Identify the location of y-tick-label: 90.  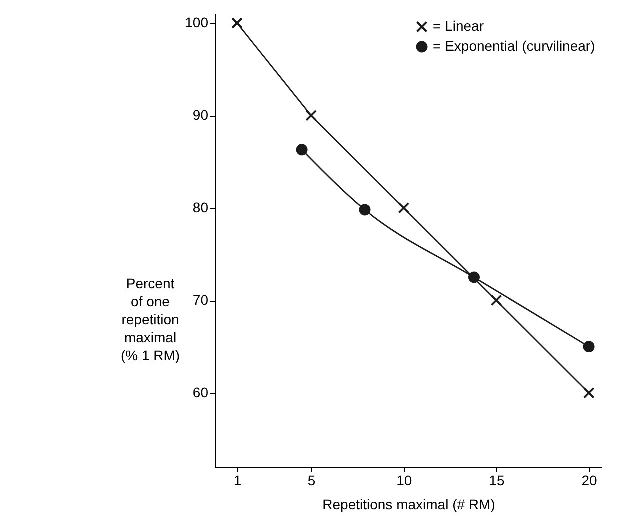
(200, 115).